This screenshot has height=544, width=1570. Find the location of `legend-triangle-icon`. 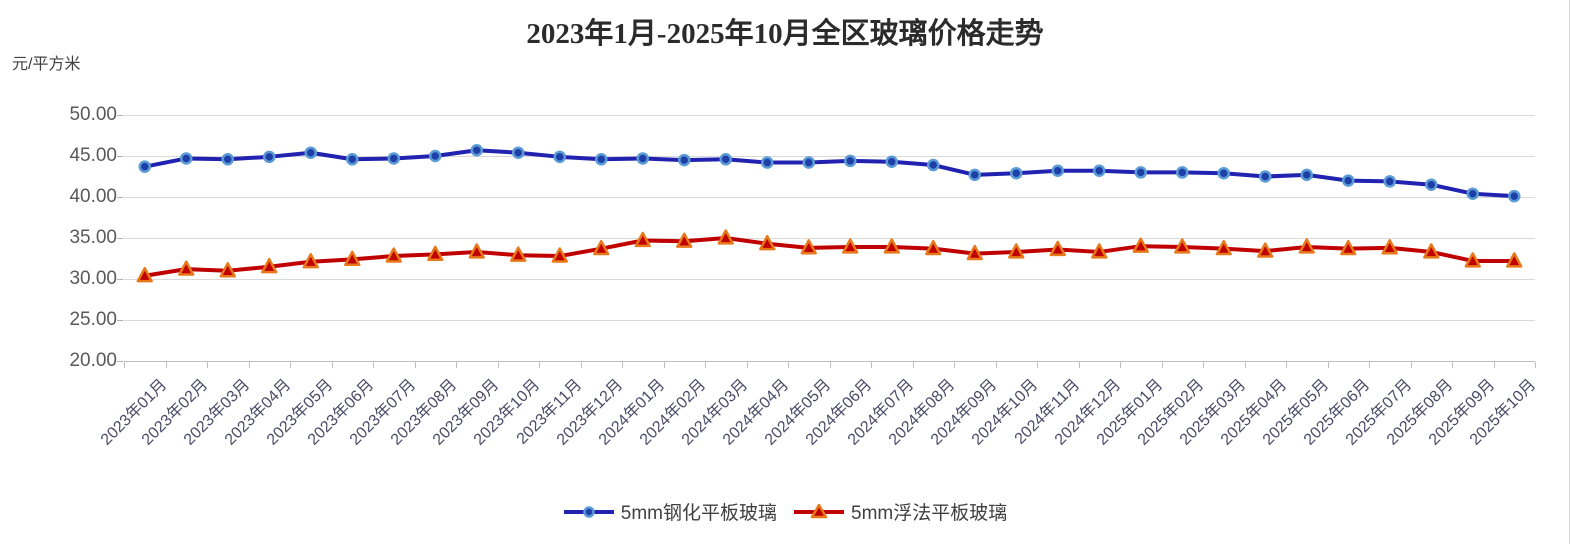

legend-triangle-icon is located at coordinates (819, 511).